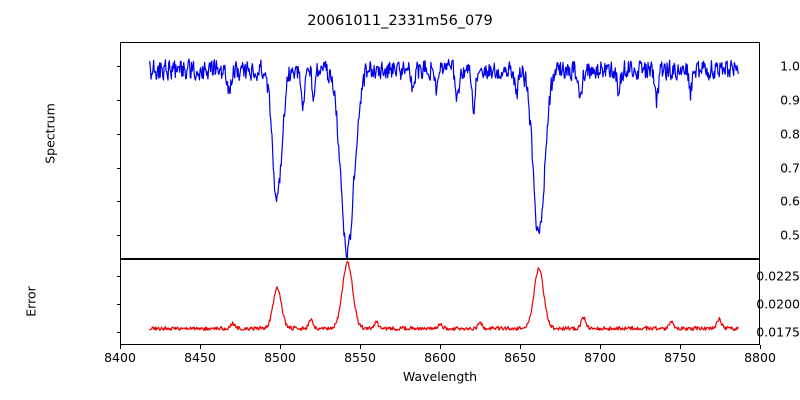 Image resolution: width=800 pixels, height=400 pixels. Describe the element at coordinates (440, 376) in the screenshot. I see `x-axis-label: Wavelength` at that location.